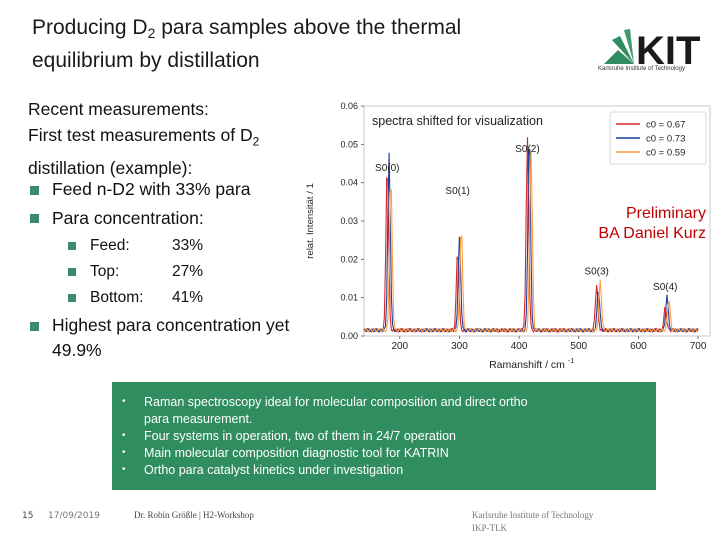 This screenshot has height=540, width=720. What do you see at coordinates (638, 346) in the screenshot?
I see `x-tick-label: 600` at bounding box center [638, 346].